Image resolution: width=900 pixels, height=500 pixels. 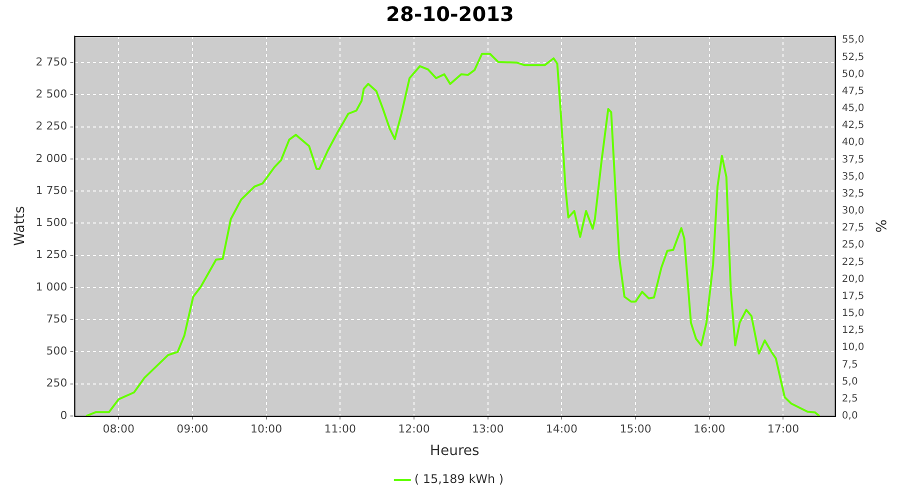 I want to click on y-tick-label: 1 000, so click(x=52, y=287).